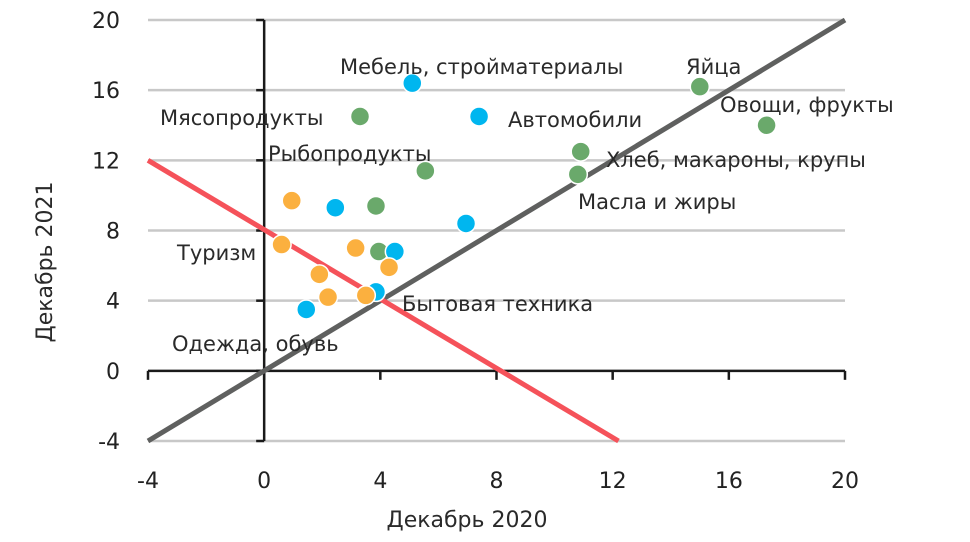 This screenshot has width=970, height=542. Describe the element at coordinates (657, 202) in the screenshot. I see `point-label: Масла и жиры` at that location.